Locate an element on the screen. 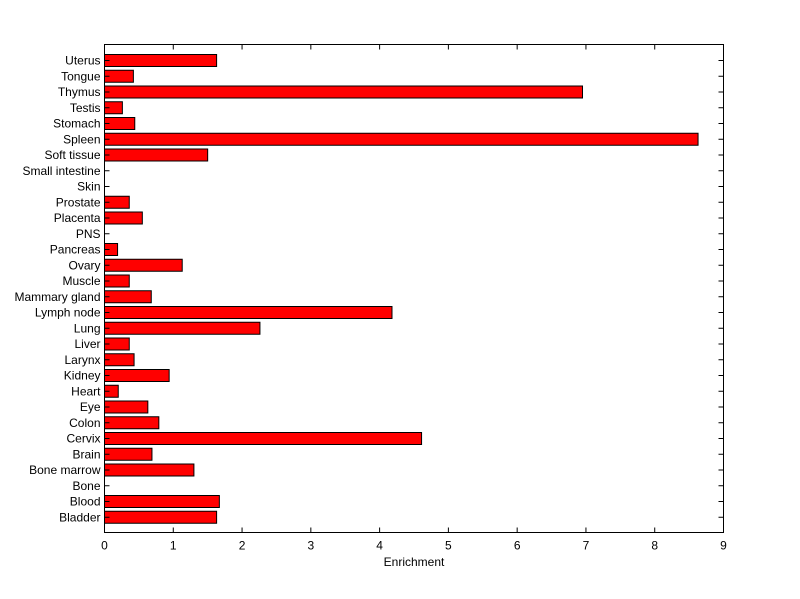  x-tick-label-6: 6 is located at coordinates (517, 546).